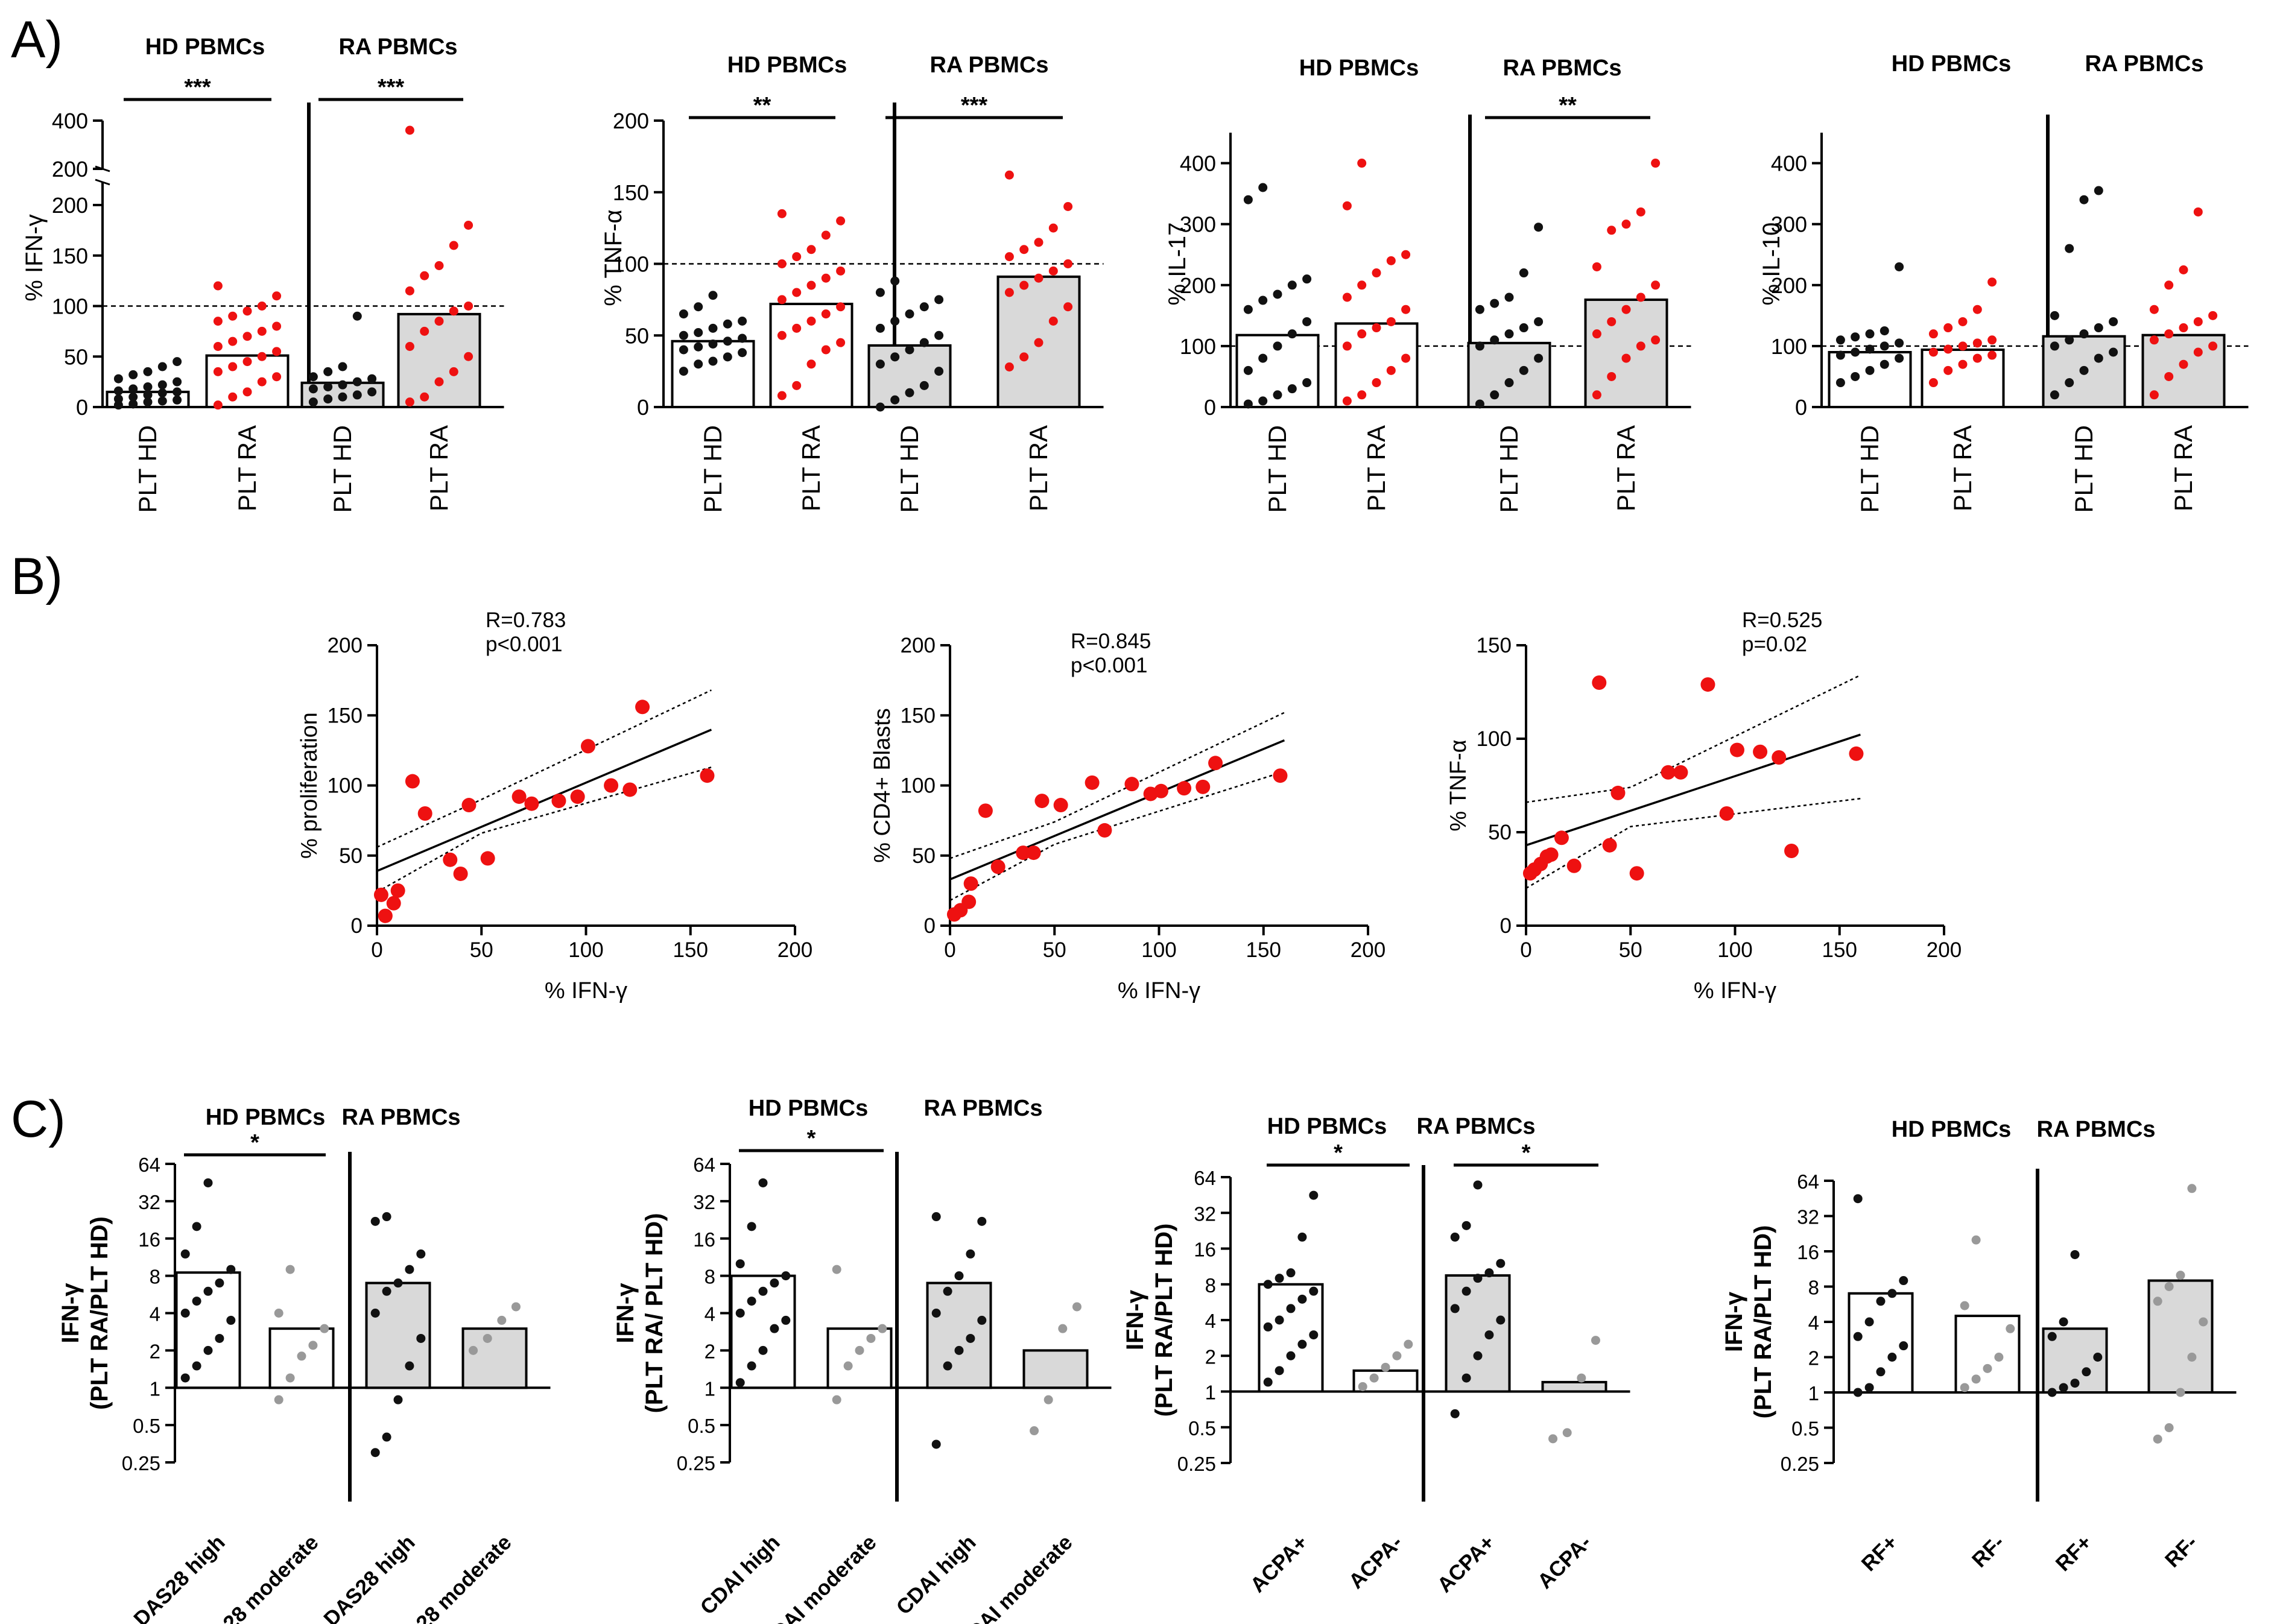 Image resolution: width=2277 pixels, height=1624 pixels. I want to click on group-label-hd: HD PBMCs, so click(205, 47).